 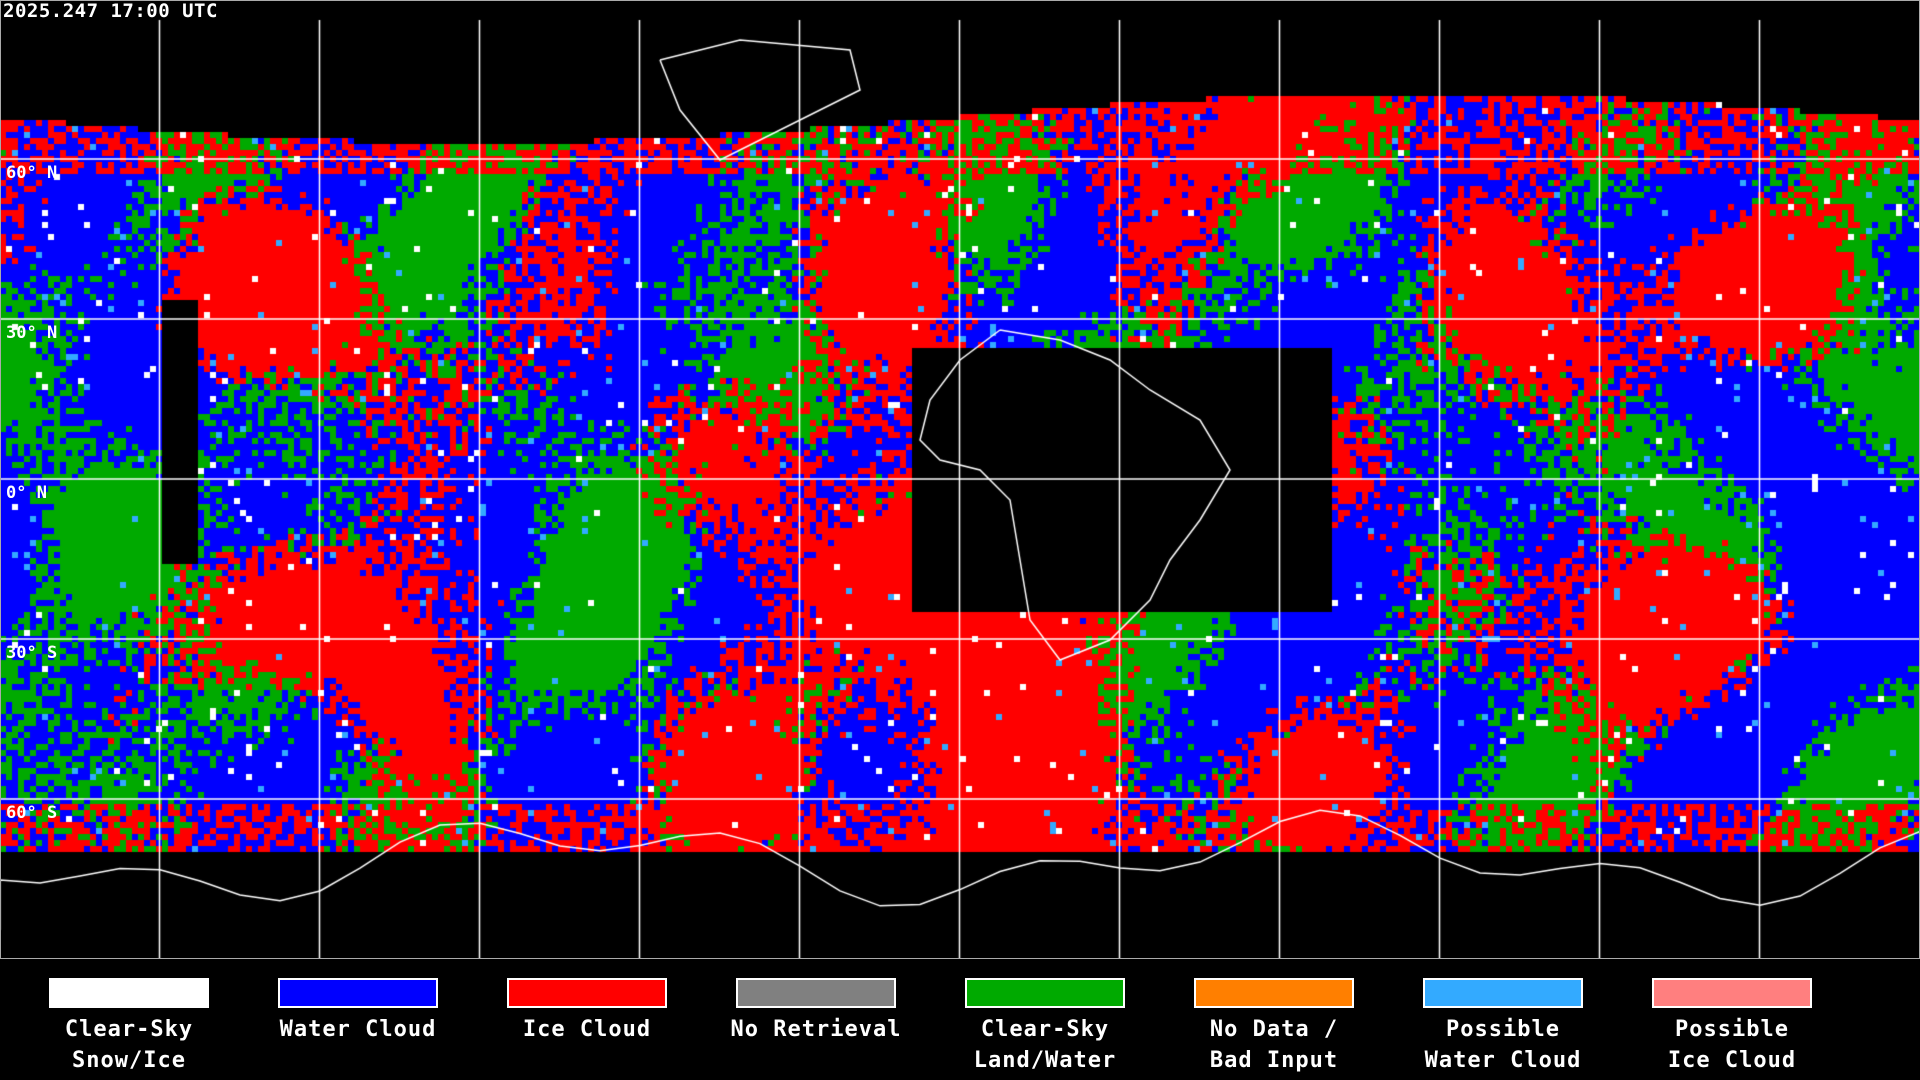 I want to click on legend-label: Possible Water Cloud, so click(x=1503, y=1045).